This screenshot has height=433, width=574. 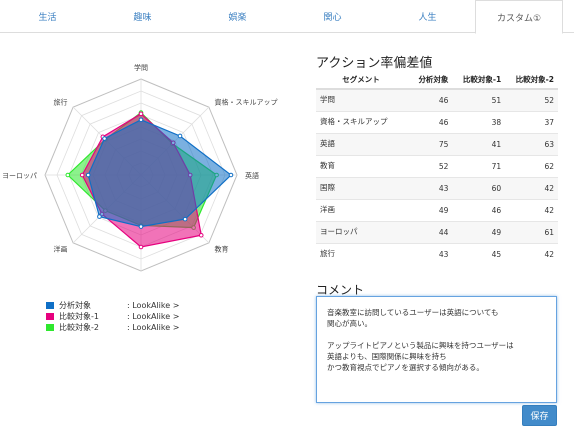 What do you see at coordinates (363, 143) in the screenshot?
I see `segment-cell: 英語` at bounding box center [363, 143].